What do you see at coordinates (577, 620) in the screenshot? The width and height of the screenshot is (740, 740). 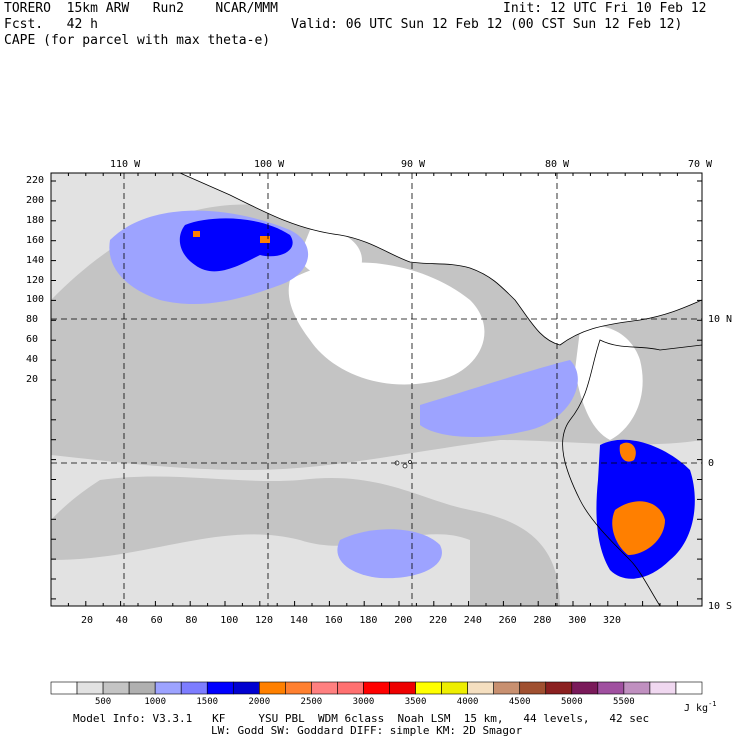 I see `x-tick-label: 300` at bounding box center [577, 620].